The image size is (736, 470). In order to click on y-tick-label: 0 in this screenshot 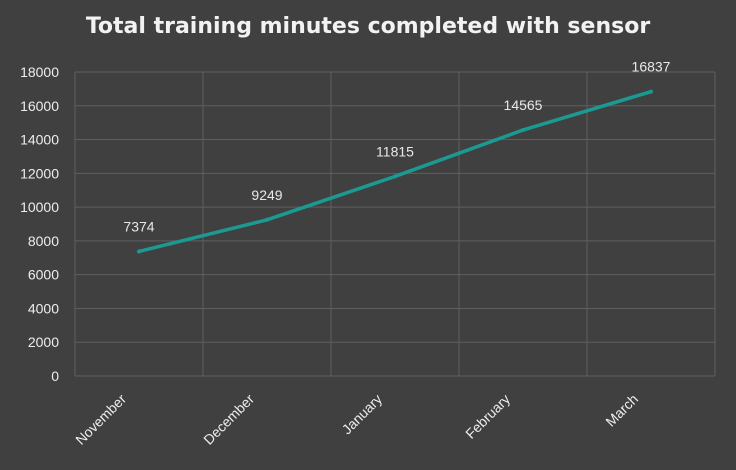, I will do `click(55, 376)`.